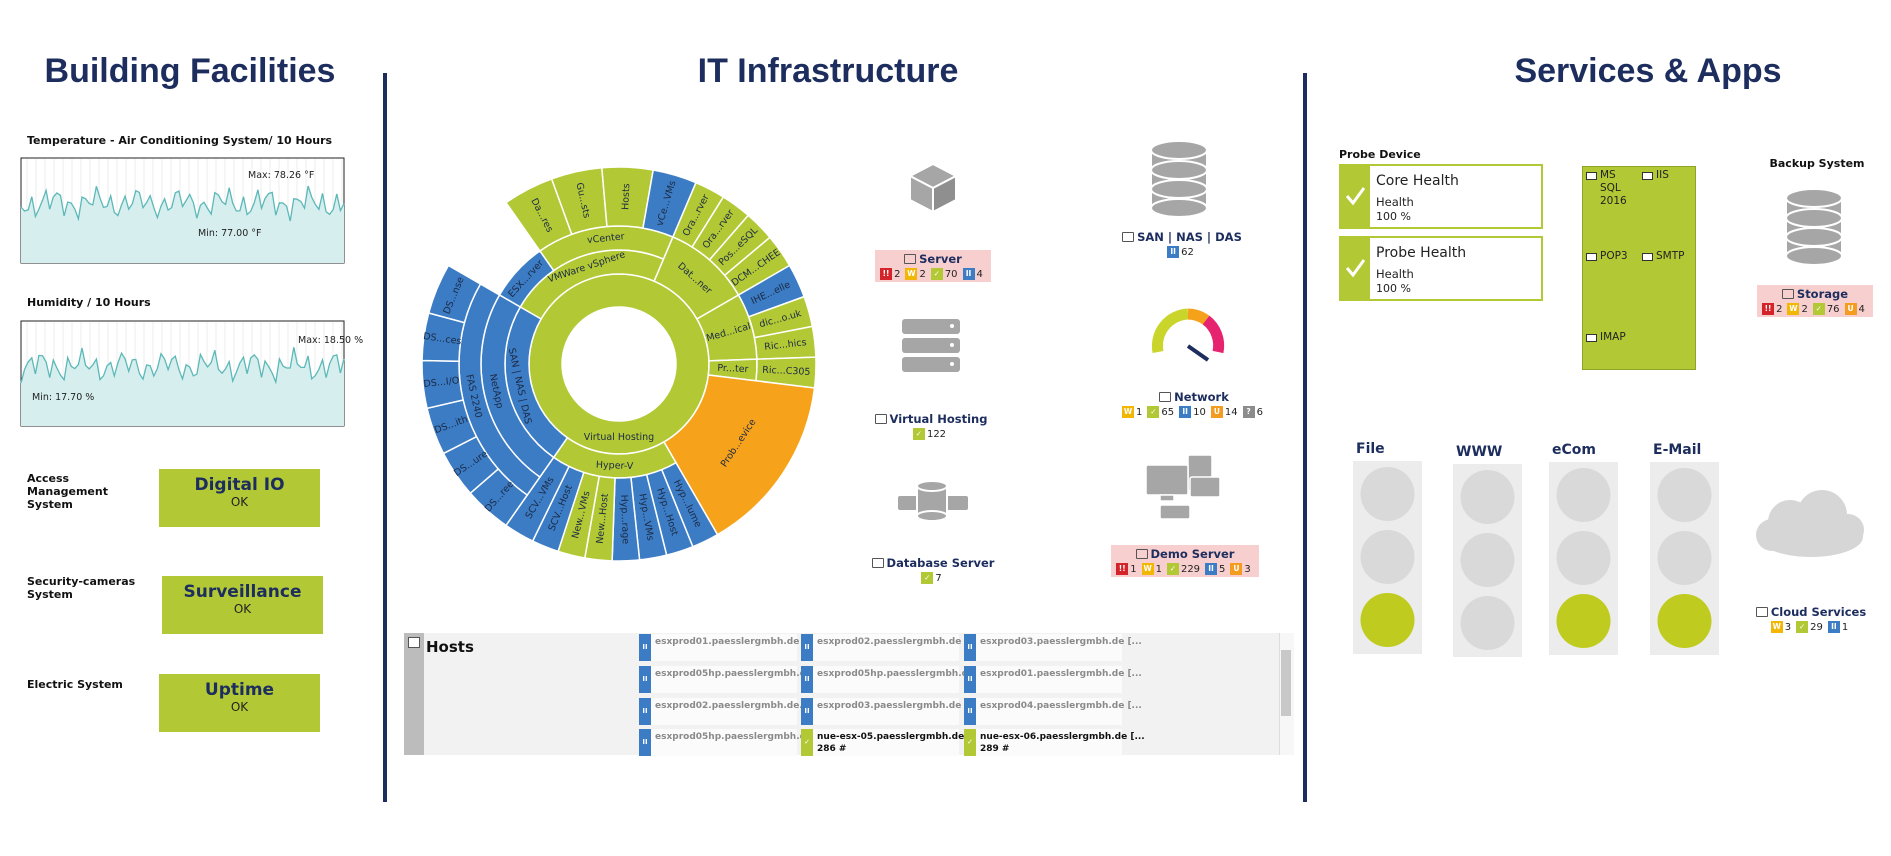 The image size is (1891, 856). I want to click on badge-count: 4, so click(1861, 309).